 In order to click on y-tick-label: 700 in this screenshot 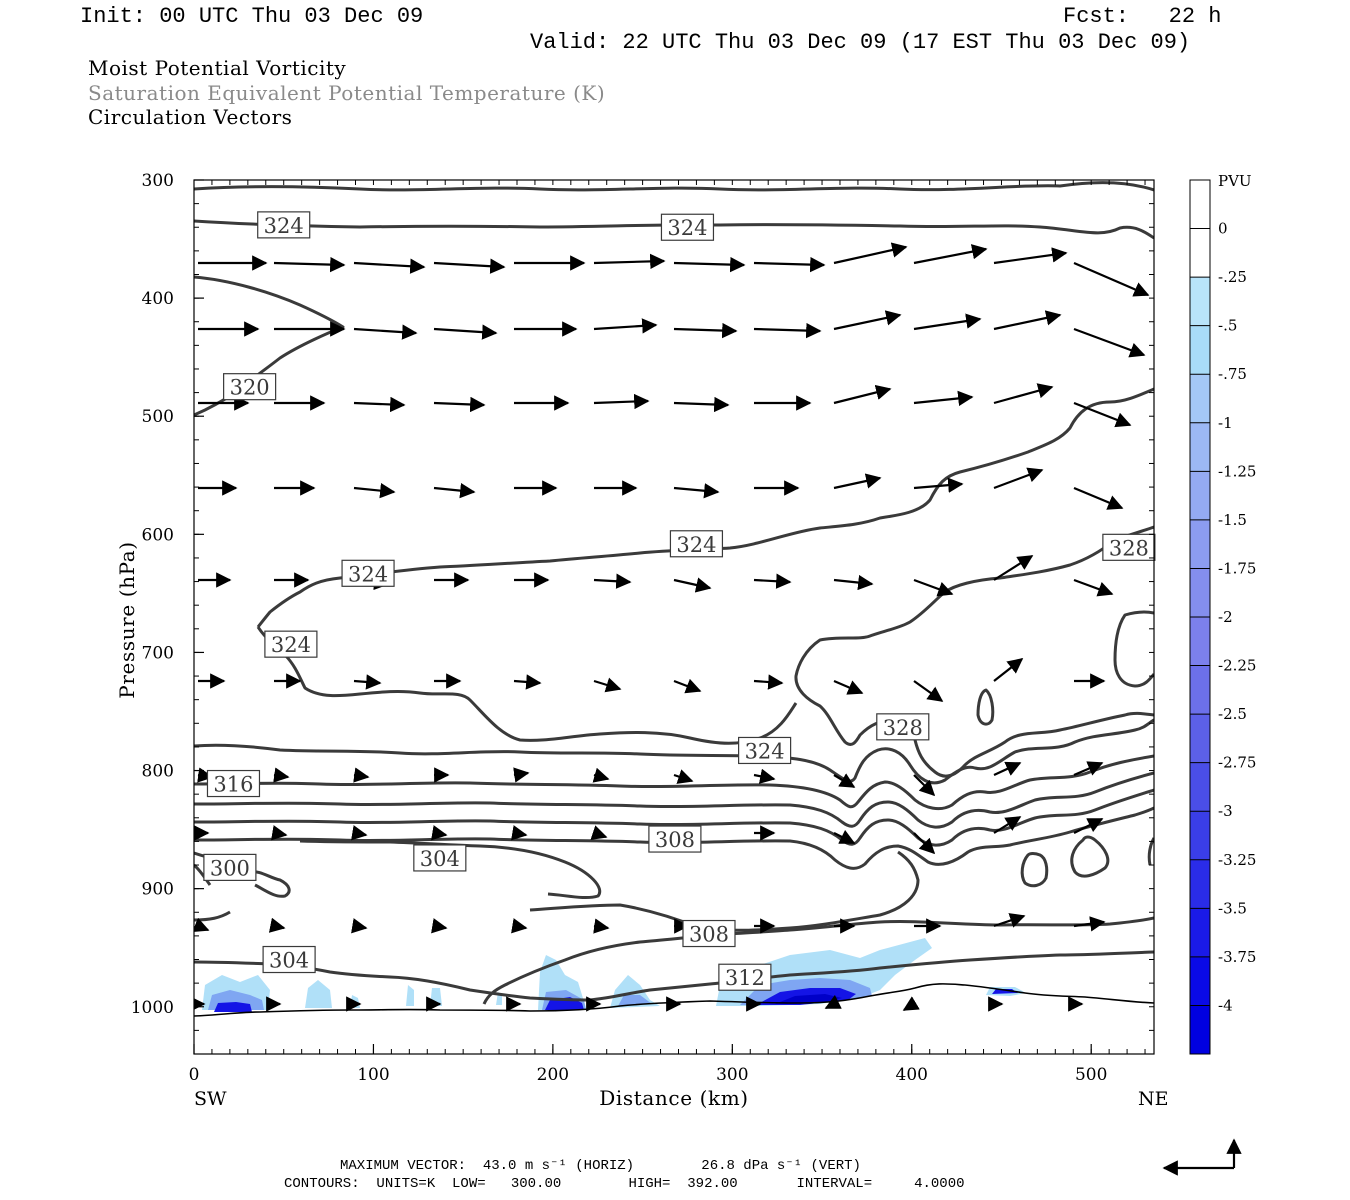, I will do `click(158, 653)`.